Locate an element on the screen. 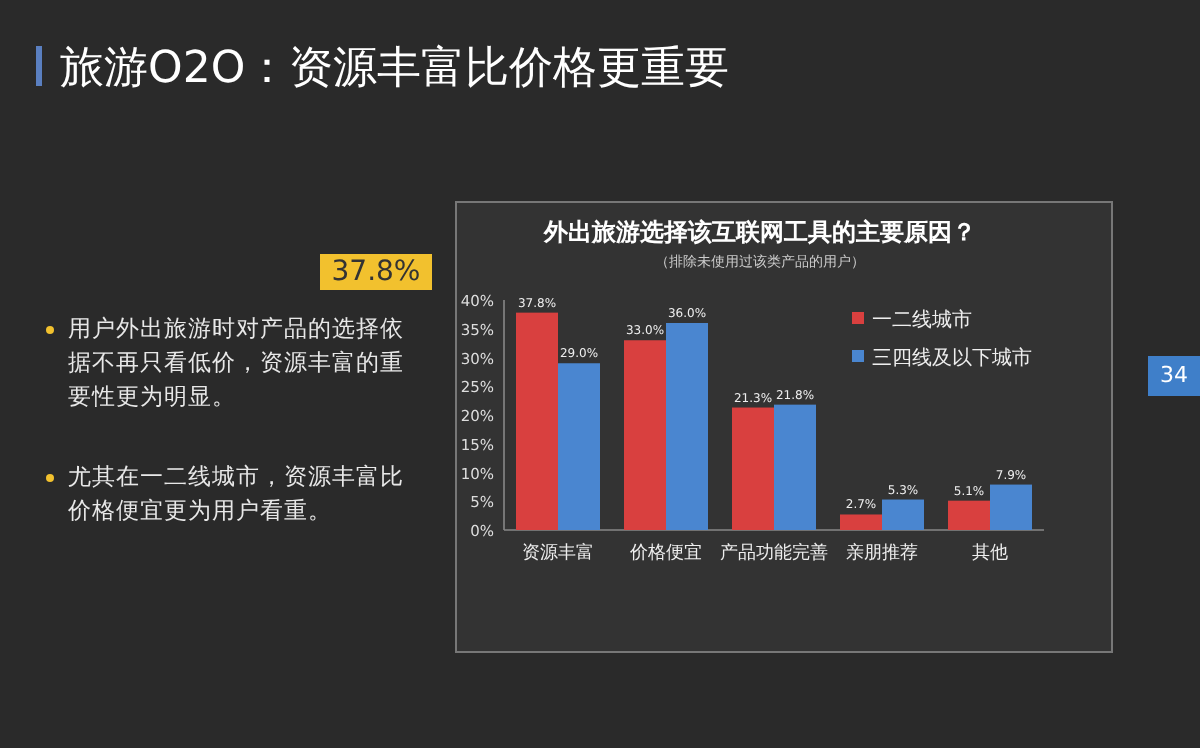  x-tick-label: 亲朋推荐 is located at coordinates (882, 553).